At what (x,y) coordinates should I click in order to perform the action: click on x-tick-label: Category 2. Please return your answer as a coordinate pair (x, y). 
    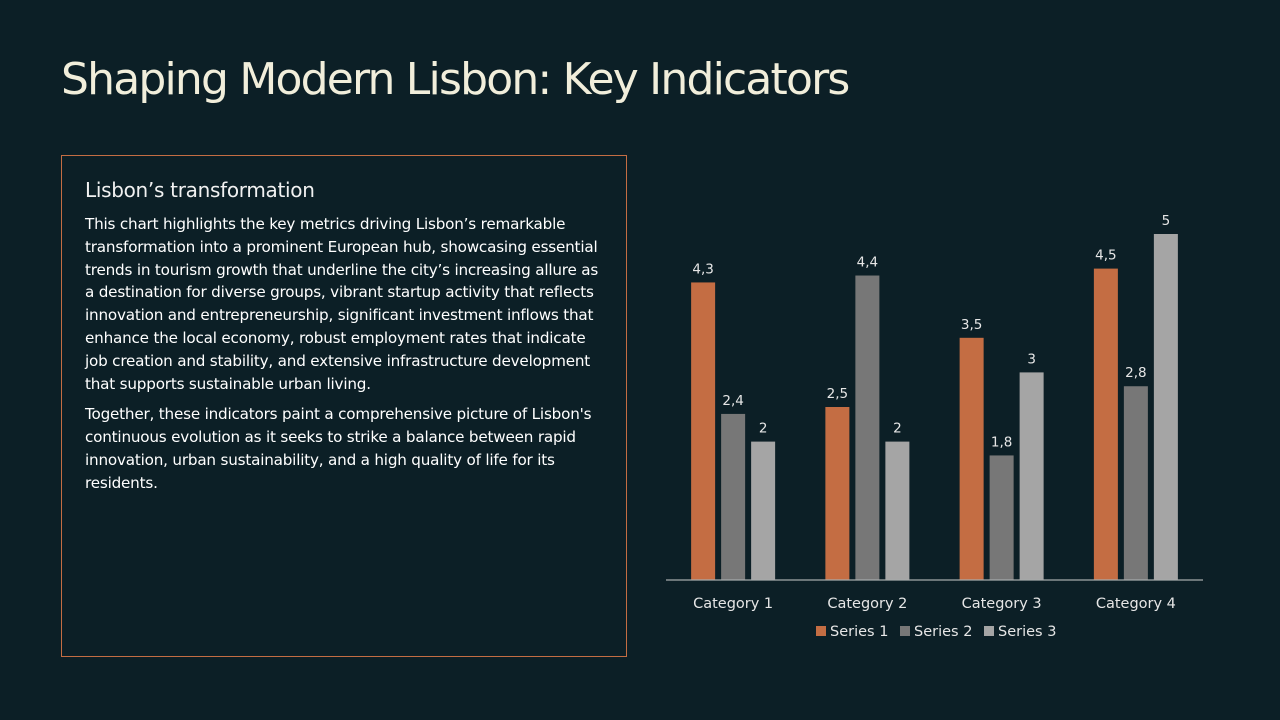
    Looking at the image, I should click on (867, 604).